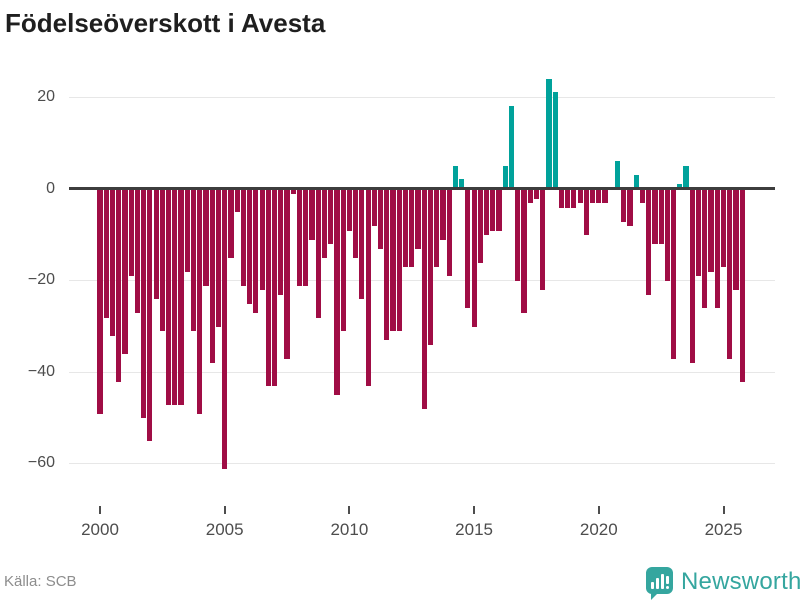 The image size is (800, 600). Describe the element at coordinates (474, 529) in the screenshot. I see `x-axis-label: 2015` at that location.